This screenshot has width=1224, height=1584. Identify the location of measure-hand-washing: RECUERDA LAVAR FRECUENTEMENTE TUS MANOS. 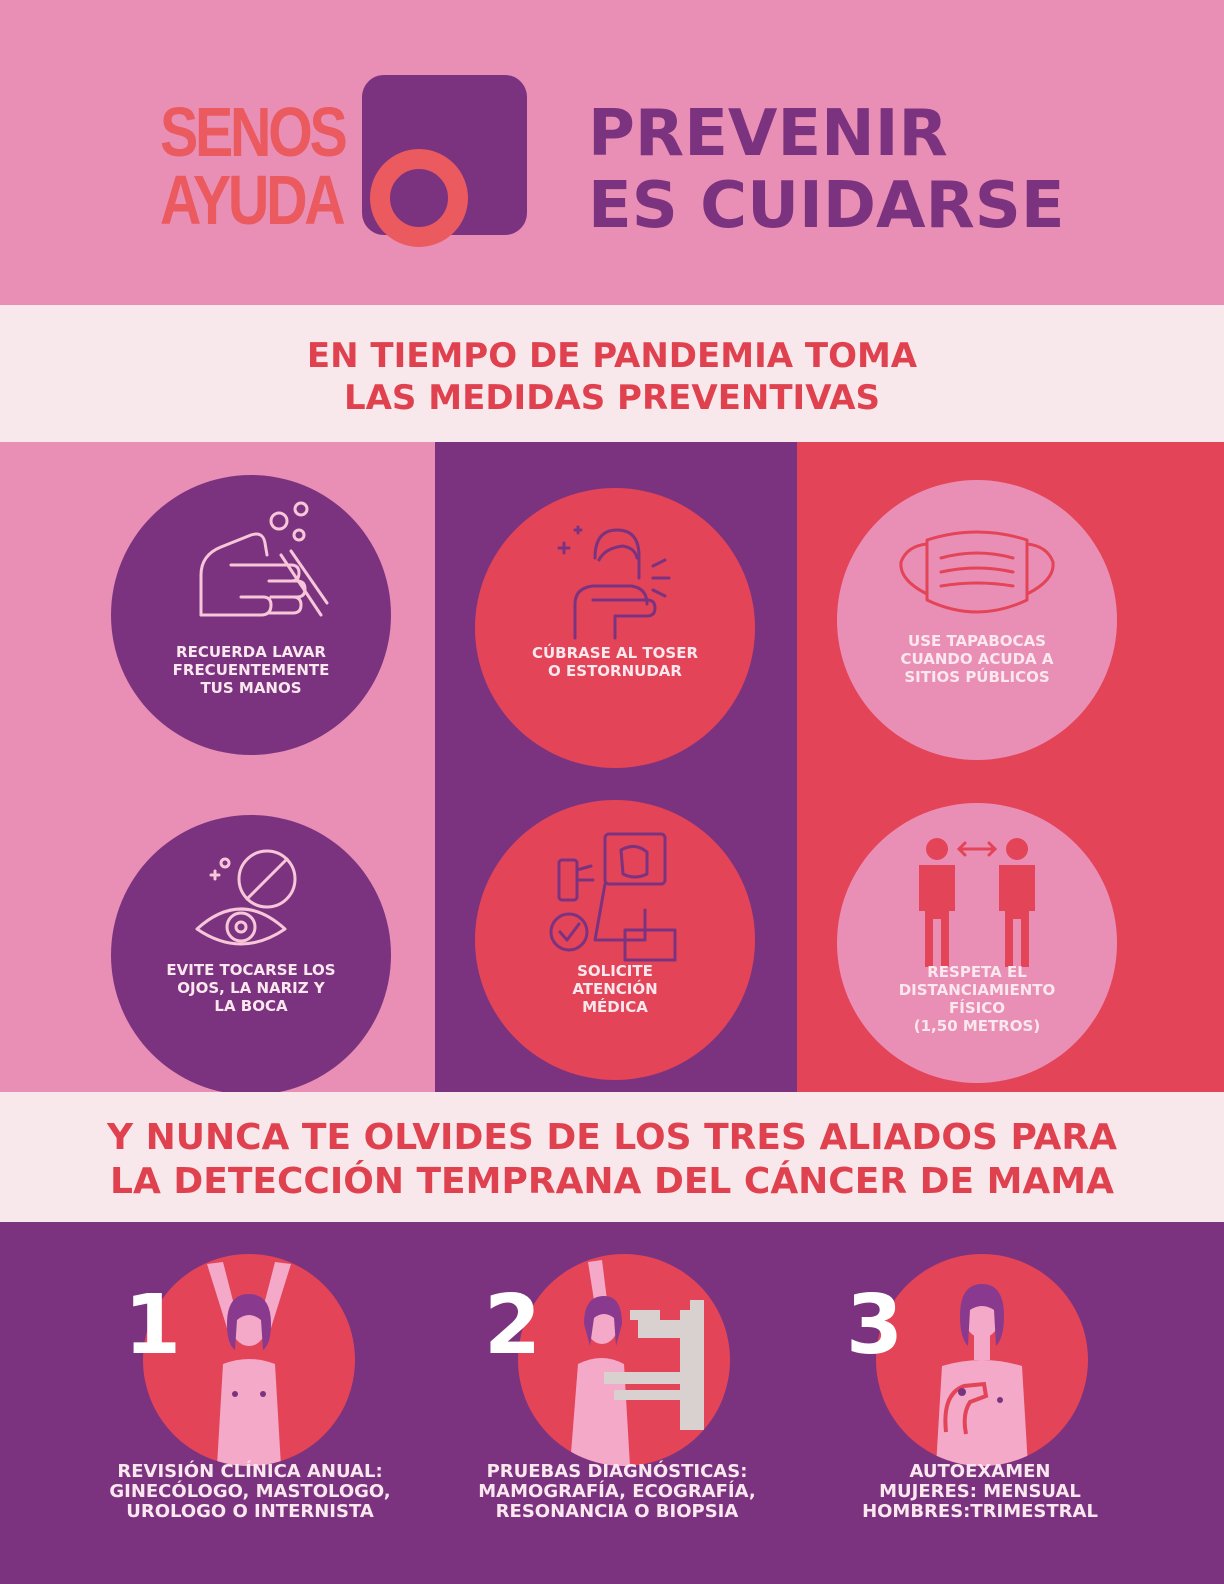
(251, 615).